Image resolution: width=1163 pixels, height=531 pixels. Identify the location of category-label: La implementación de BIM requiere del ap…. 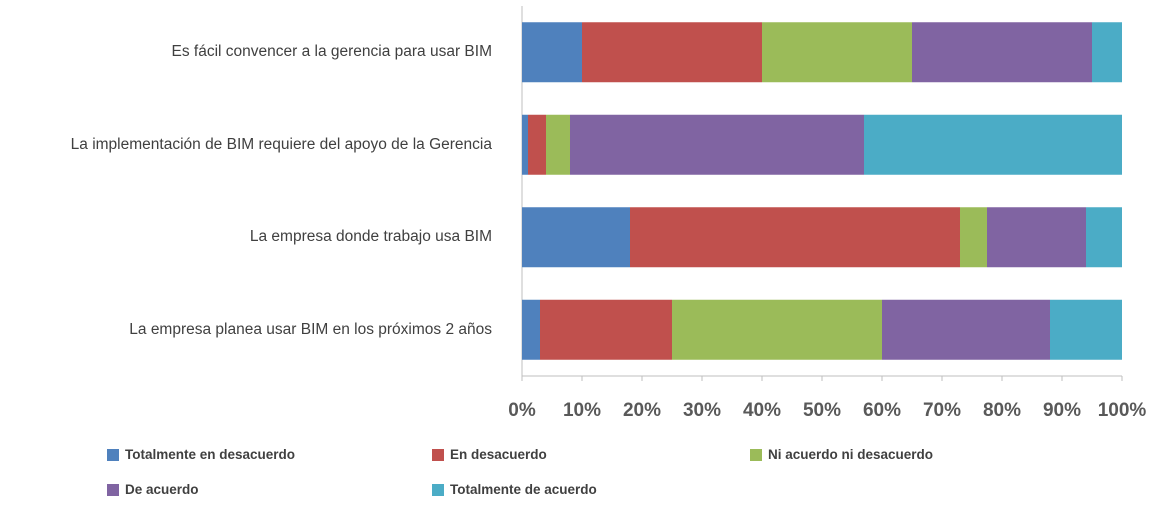
(246, 145).